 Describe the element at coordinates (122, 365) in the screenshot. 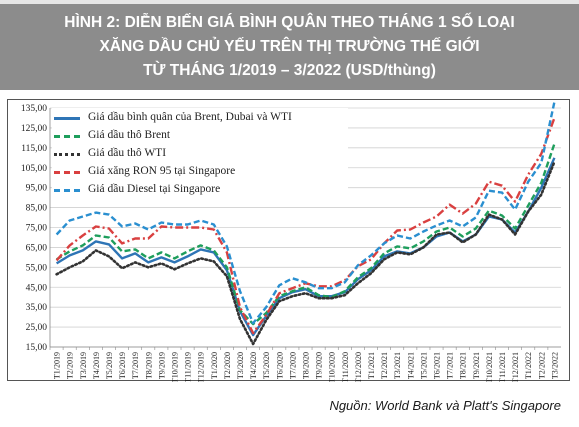

I see `x-tick-label: T6/2019` at that location.